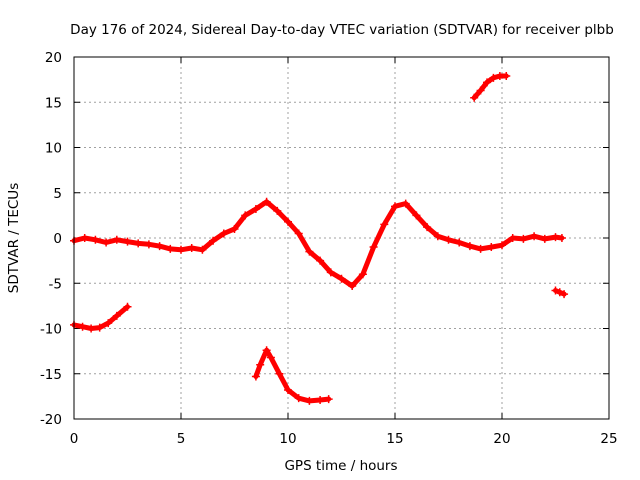 Image resolution: width=640 pixels, height=480 pixels. I want to click on series-line-segment-low, so click(292, 375).